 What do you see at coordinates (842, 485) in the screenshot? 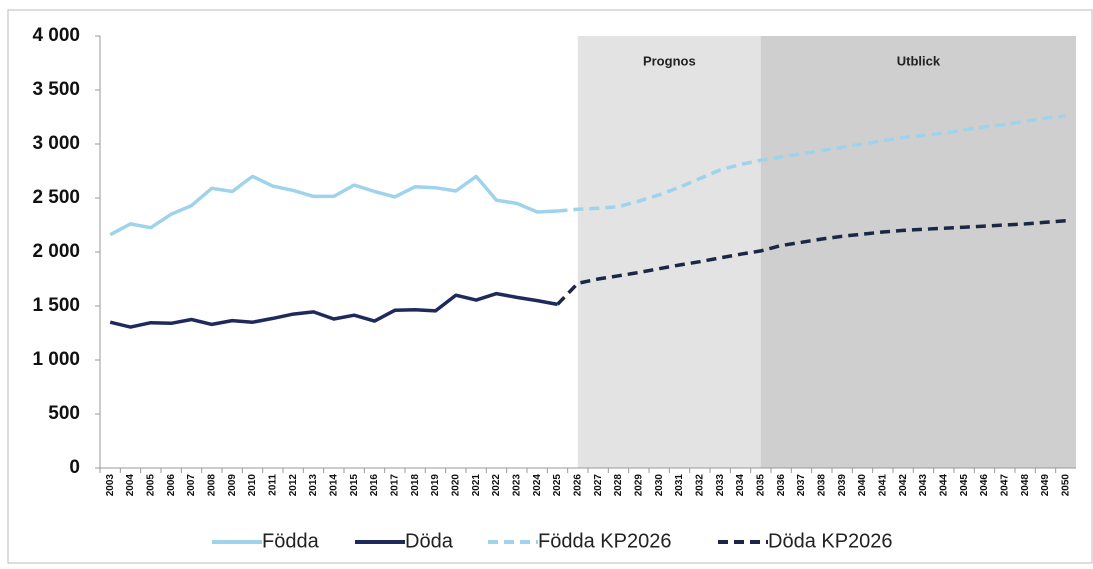
I see `x-tick-label: 2039` at bounding box center [842, 485].